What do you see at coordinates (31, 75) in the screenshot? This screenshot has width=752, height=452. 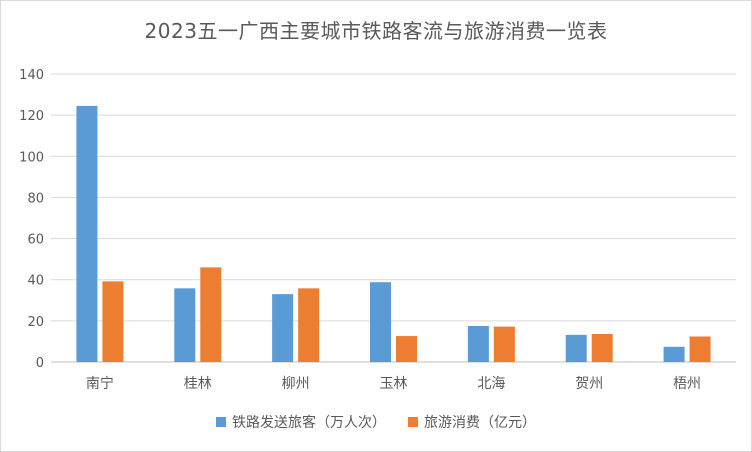 I see `y-tick-label: 140` at bounding box center [31, 75].